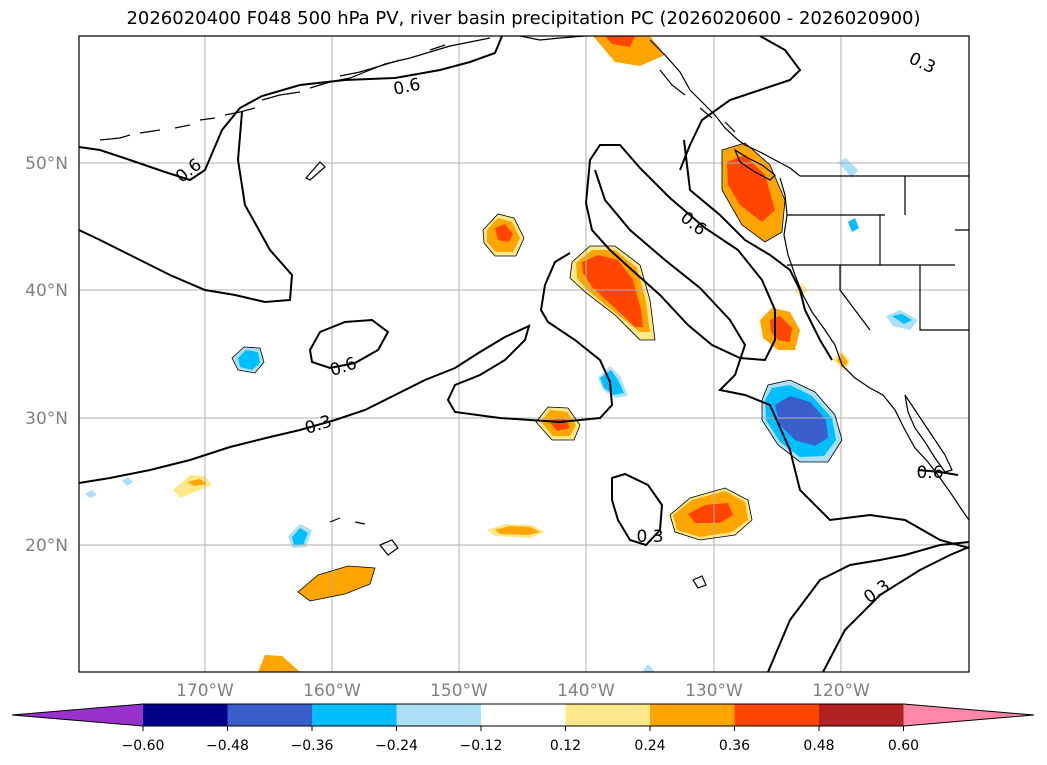  Describe the element at coordinates (649, 746) in the screenshot. I see `colorbar-tick-label: 0.24` at that location.